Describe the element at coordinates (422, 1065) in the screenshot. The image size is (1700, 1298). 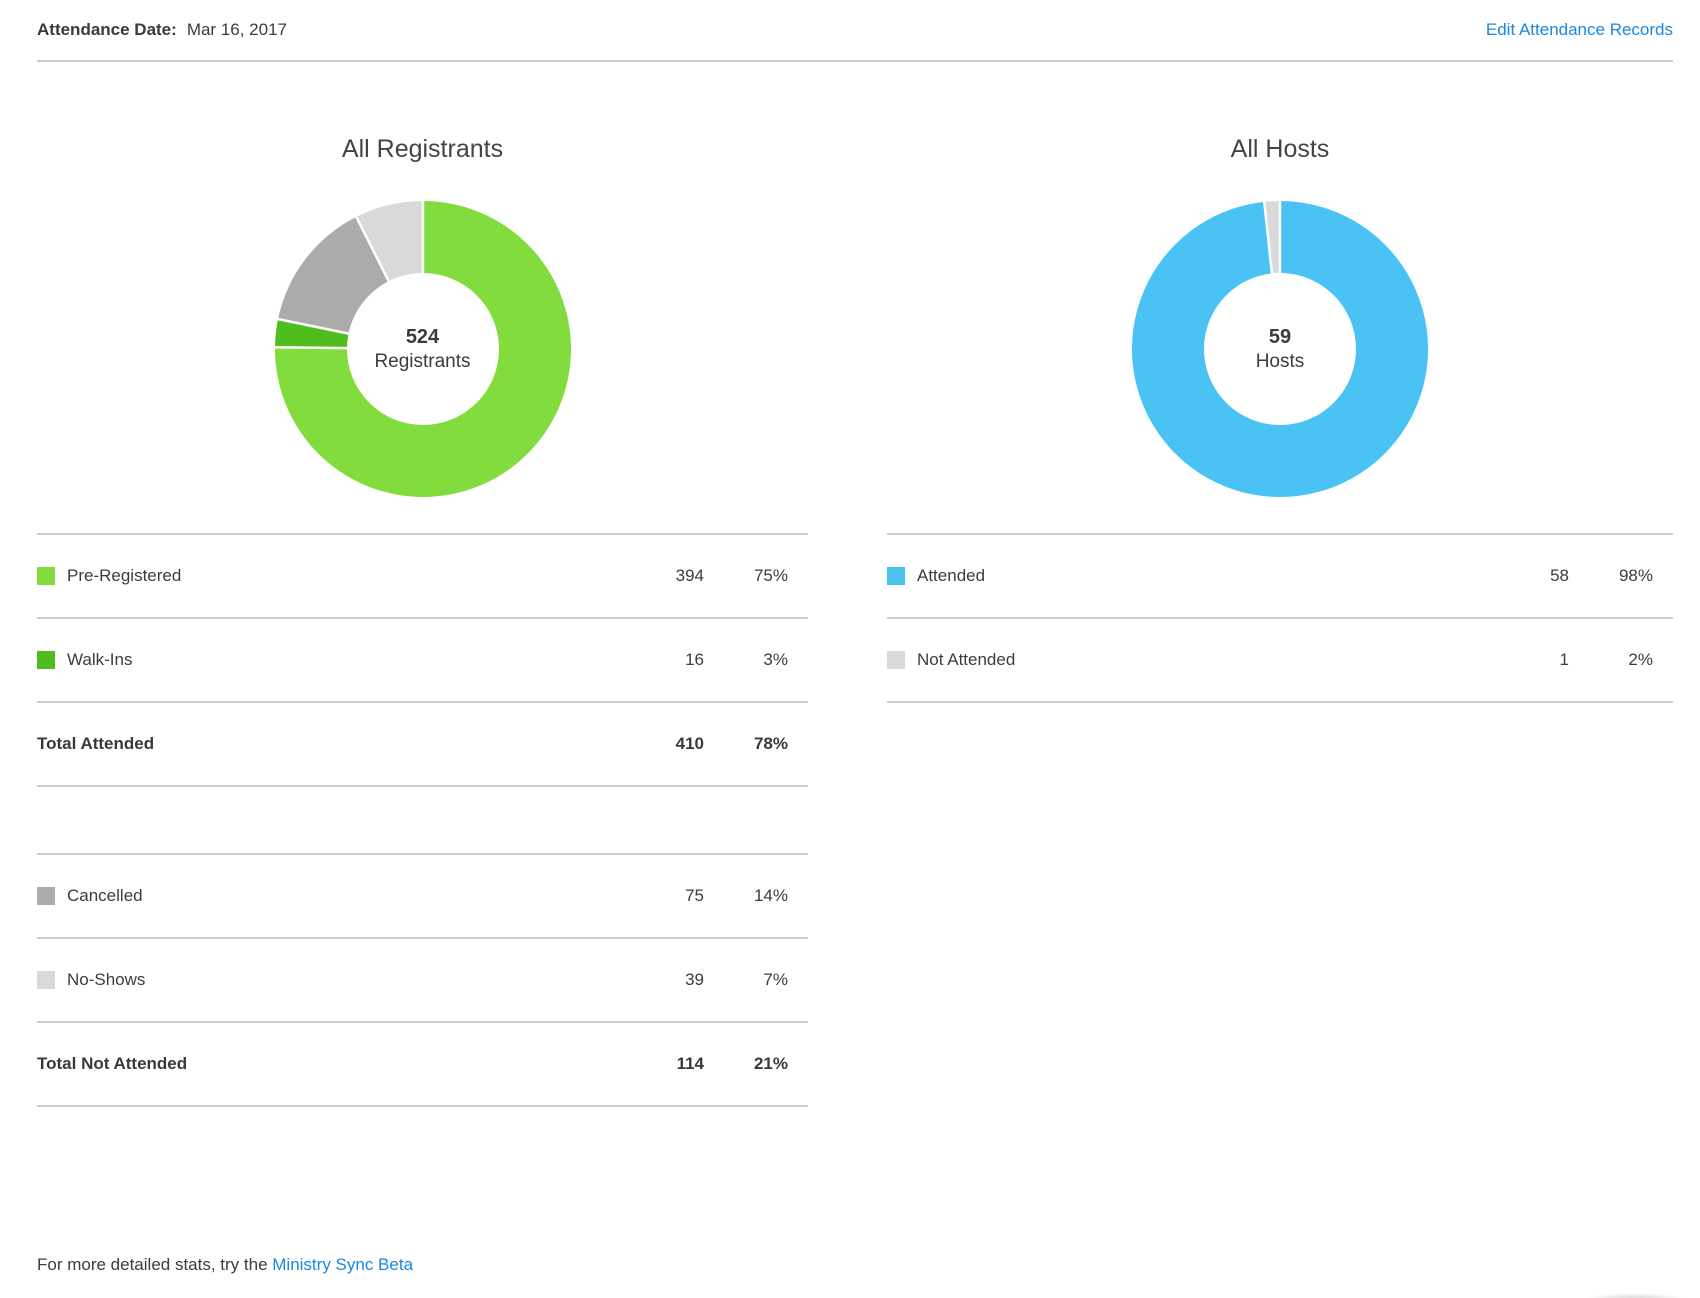
I see `legend-row-total-not-attended: Total Not Attended 114 21%` at that location.